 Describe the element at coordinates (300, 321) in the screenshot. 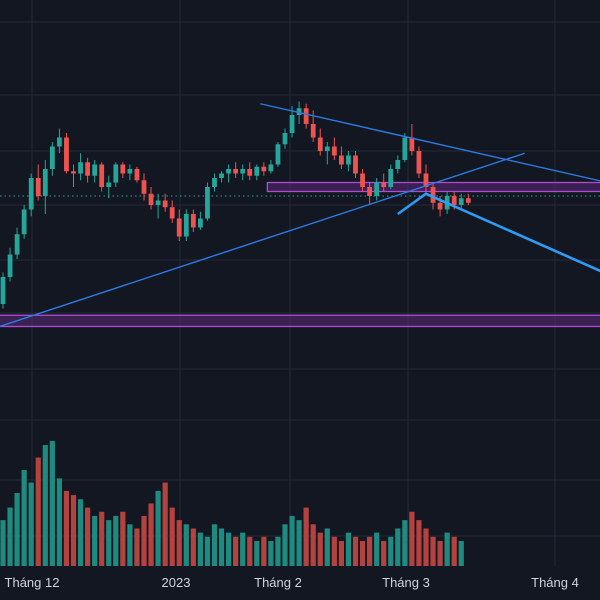

I see `zone-support` at that location.